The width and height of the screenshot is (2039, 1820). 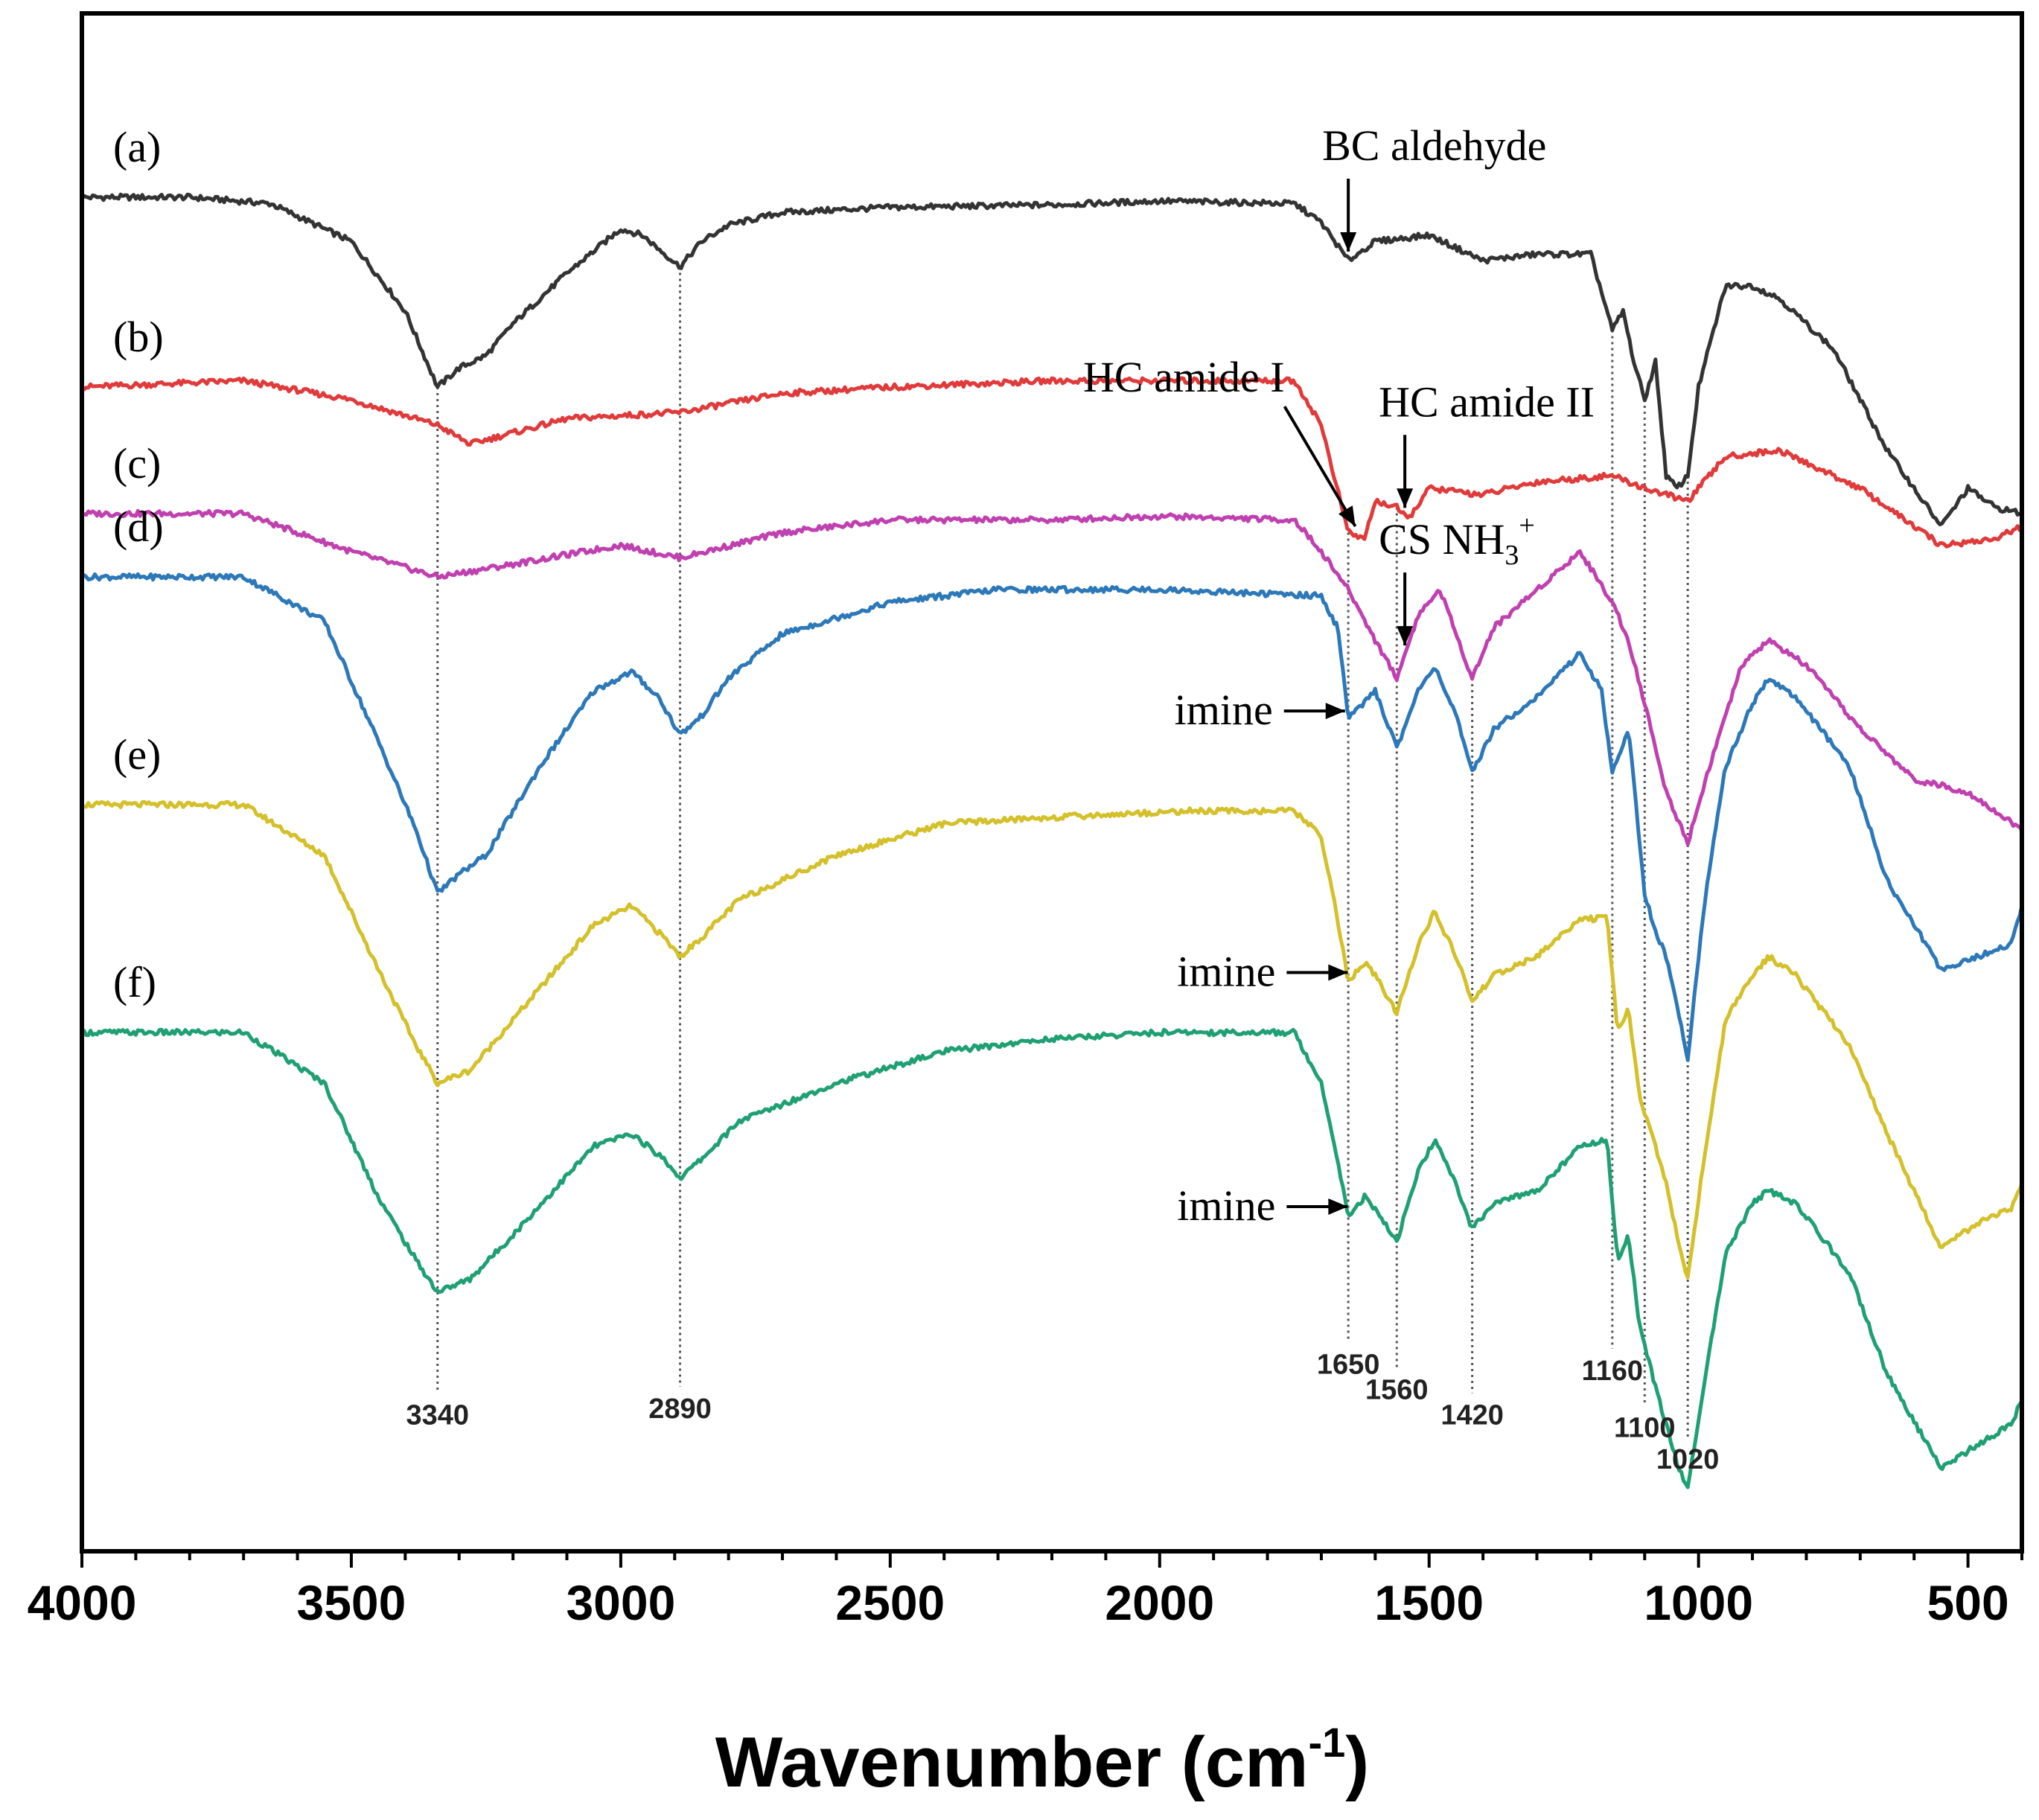 I want to click on annotation-1-label: BC aldehyde, so click(x=1434, y=145).